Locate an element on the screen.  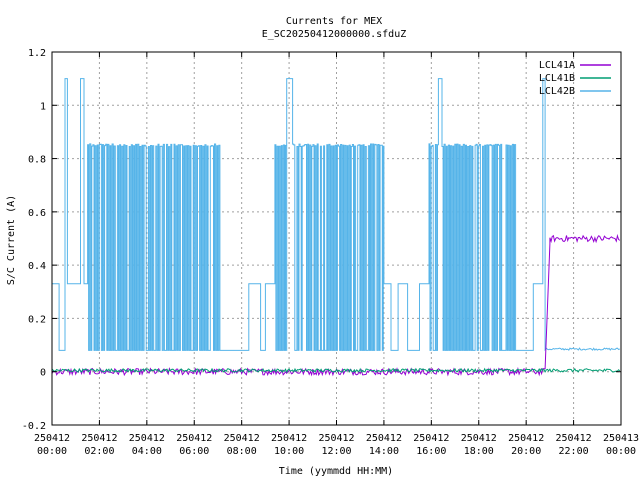
y-tick-label: 1.2 is located at coordinates (37, 53).